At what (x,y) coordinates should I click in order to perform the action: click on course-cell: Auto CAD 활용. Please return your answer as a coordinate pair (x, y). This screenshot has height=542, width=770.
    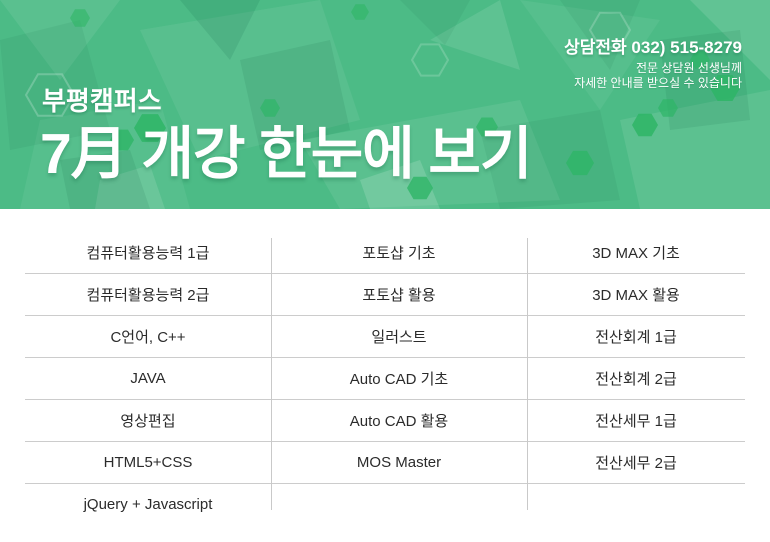
    Looking at the image, I should click on (399, 421).